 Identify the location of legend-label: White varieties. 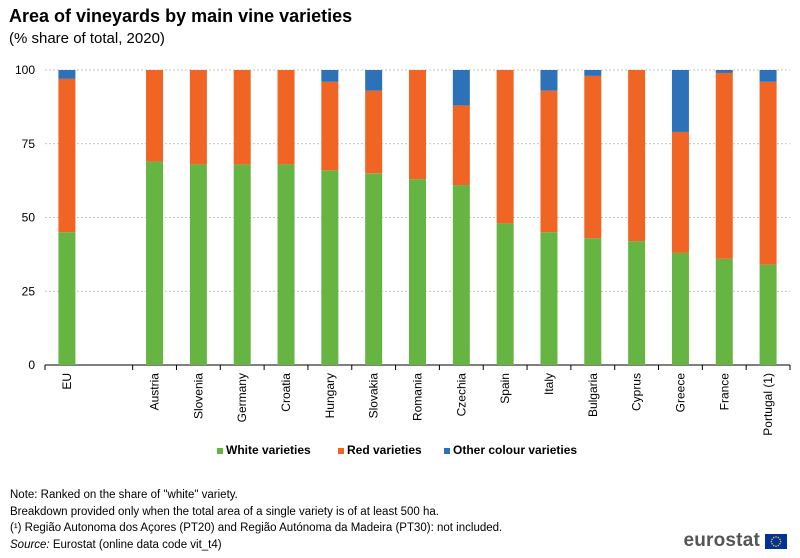
(268, 450).